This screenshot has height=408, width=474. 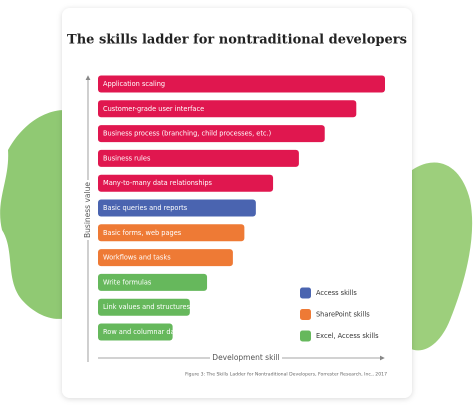 What do you see at coordinates (343, 315) in the screenshot?
I see `legend-label: SharePoint skills` at bounding box center [343, 315].